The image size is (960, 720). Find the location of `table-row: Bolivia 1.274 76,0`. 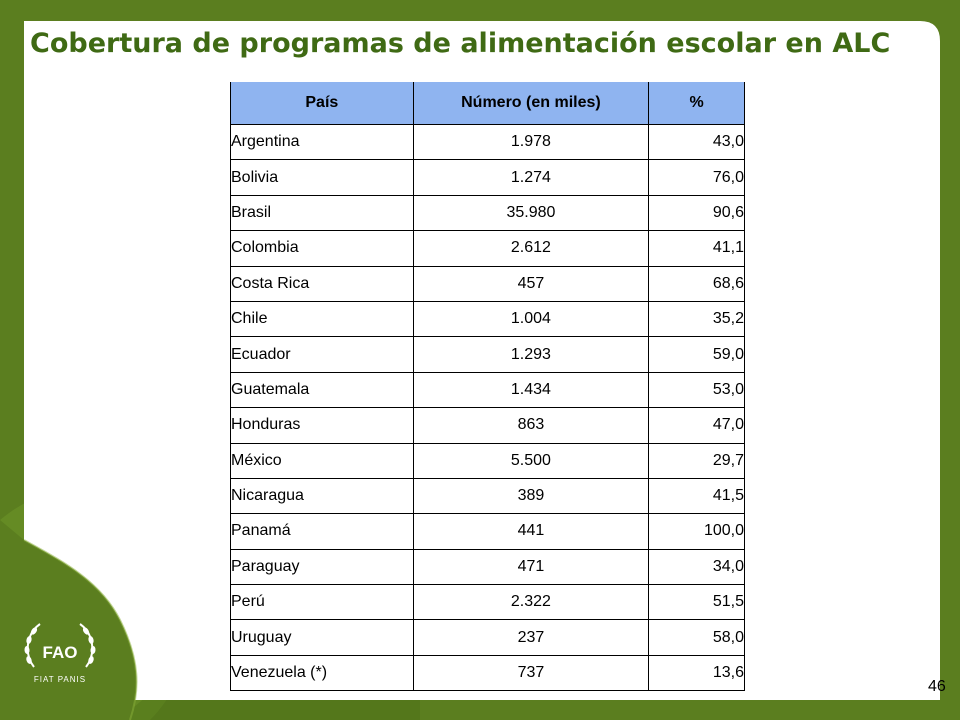

table-row: Bolivia 1.274 76,0 is located at coordinates (487, 177).